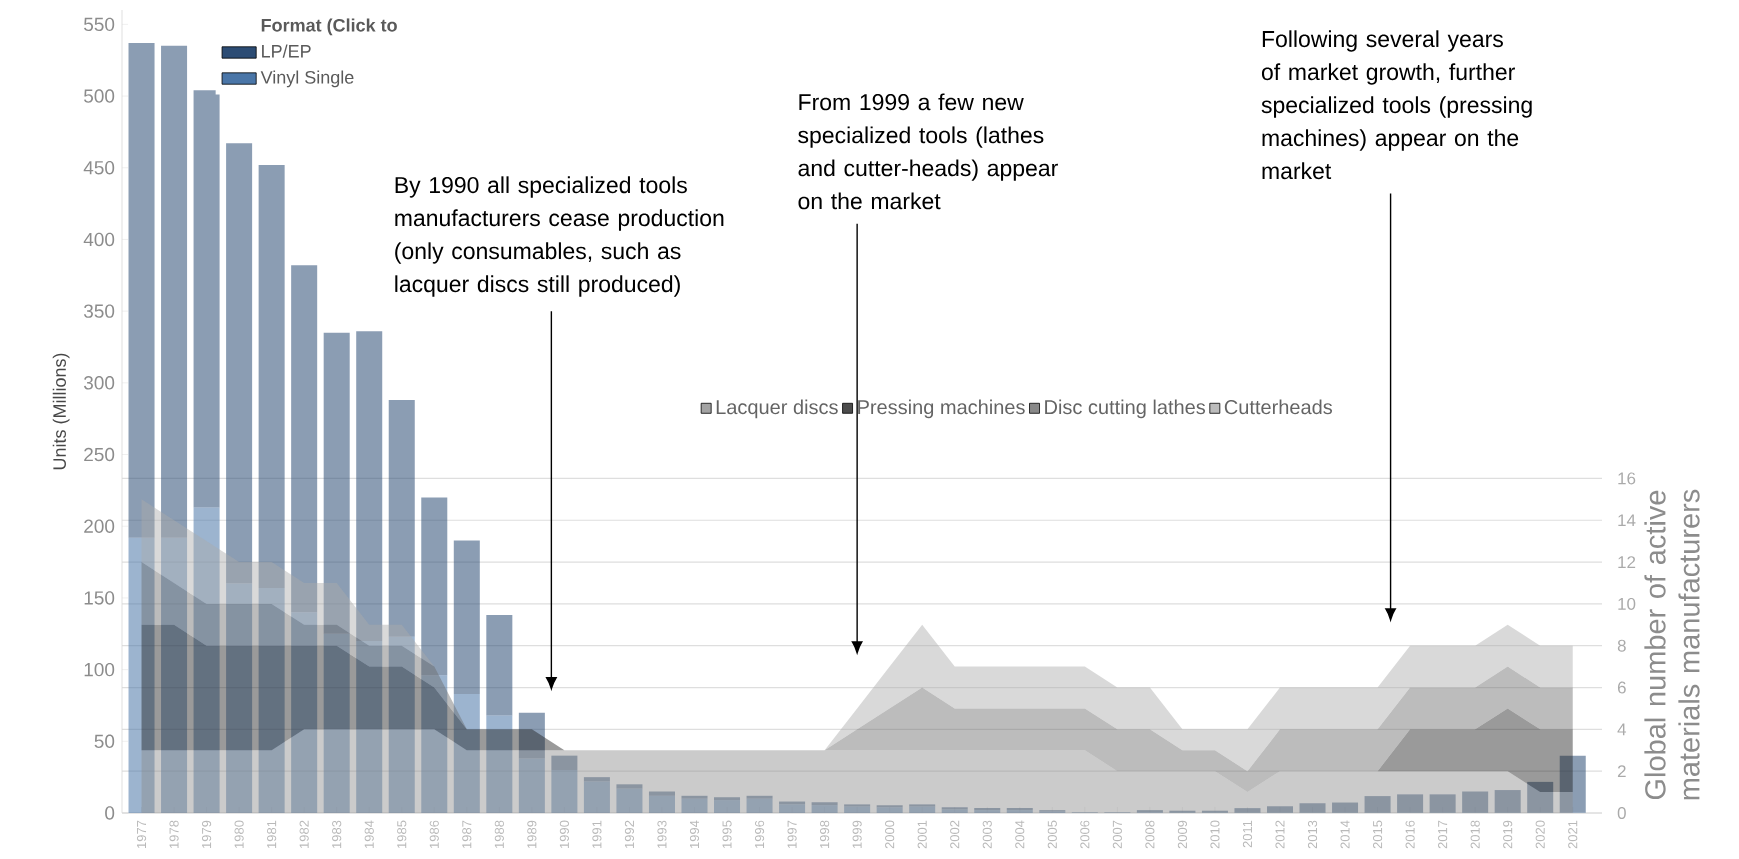  What do you see at coordinates (1508, 834) in the screenshot?
I see `x-tick-label: 2019` at bounding box center [1508, 834].